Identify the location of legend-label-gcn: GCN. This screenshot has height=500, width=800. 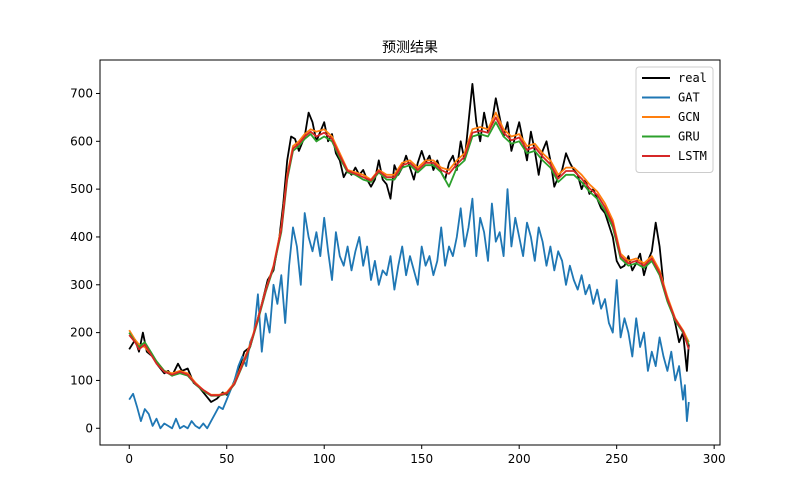
(689, 117).